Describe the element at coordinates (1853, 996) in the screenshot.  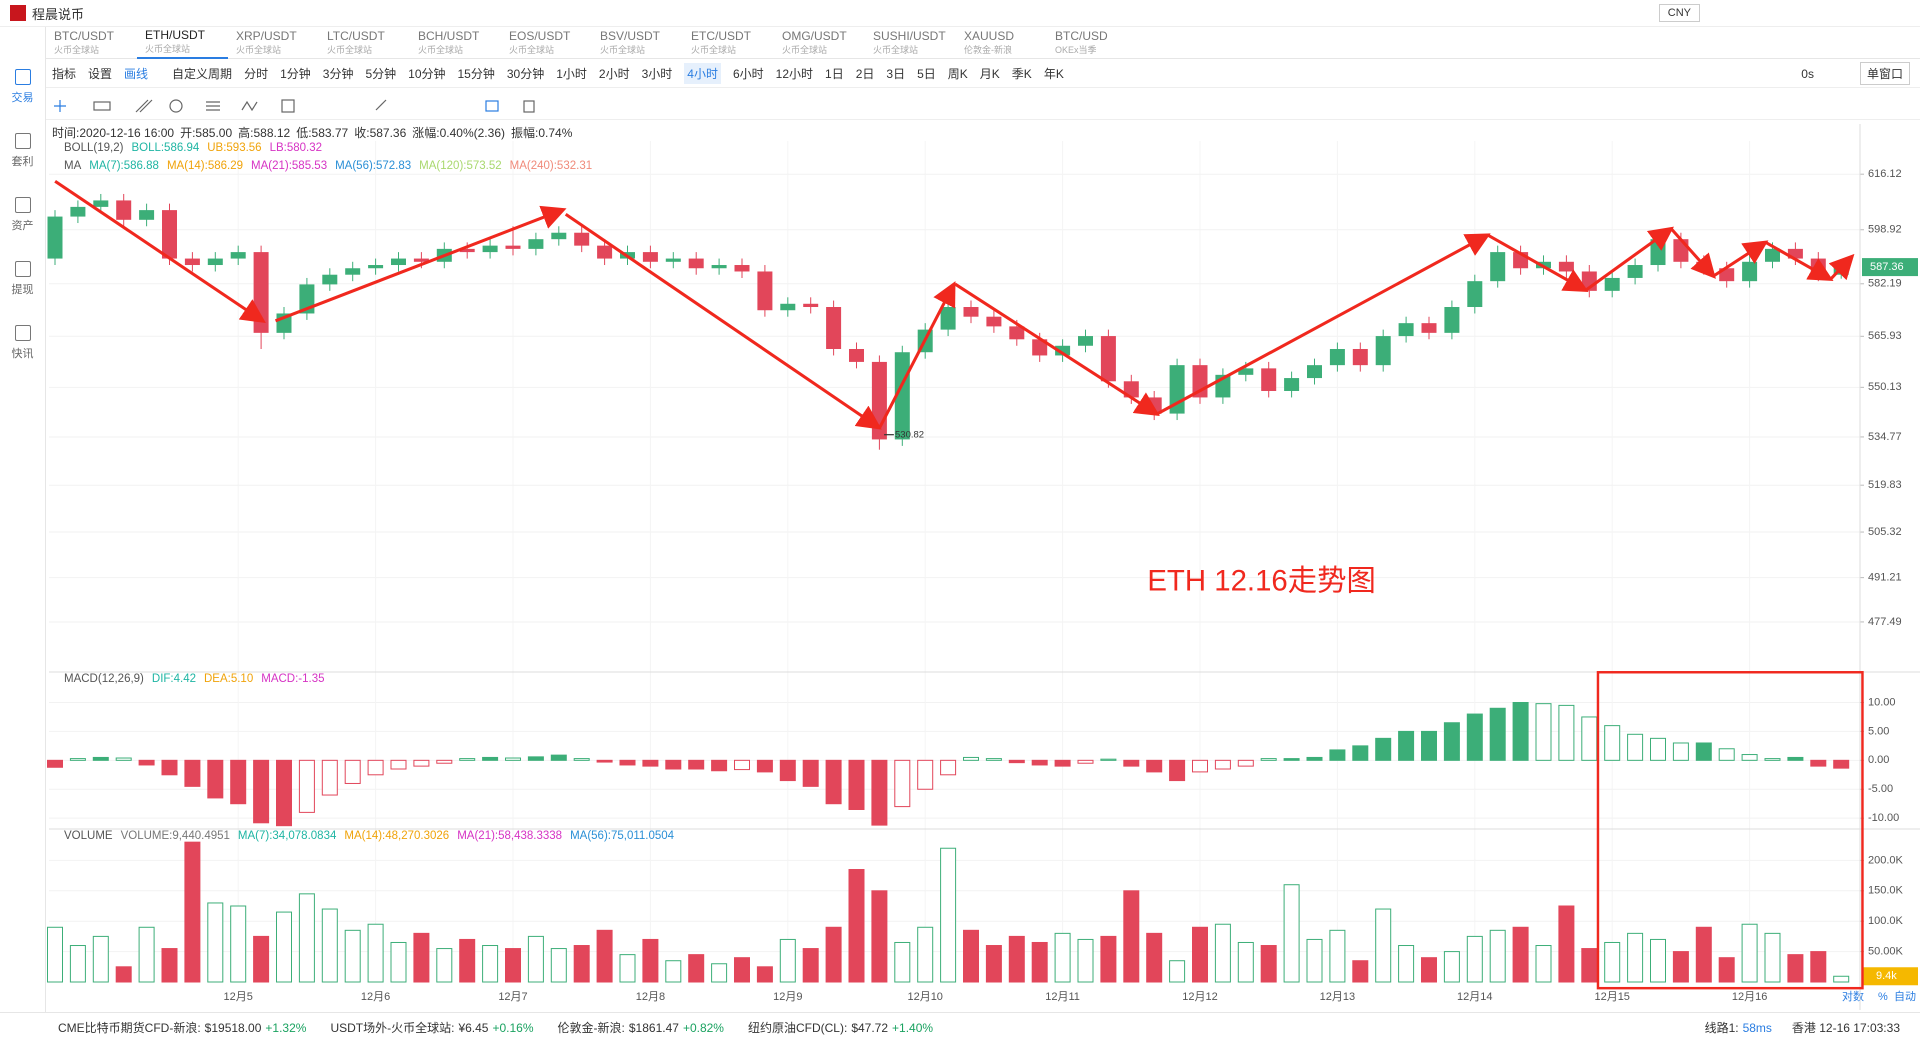
I see `axis-mode: 对数` at that location.